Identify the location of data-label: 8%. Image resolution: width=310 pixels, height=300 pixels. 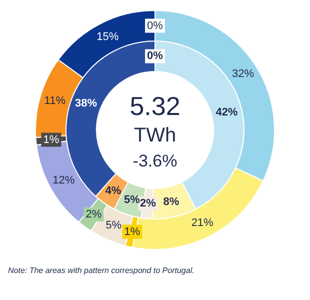
(171, 202).